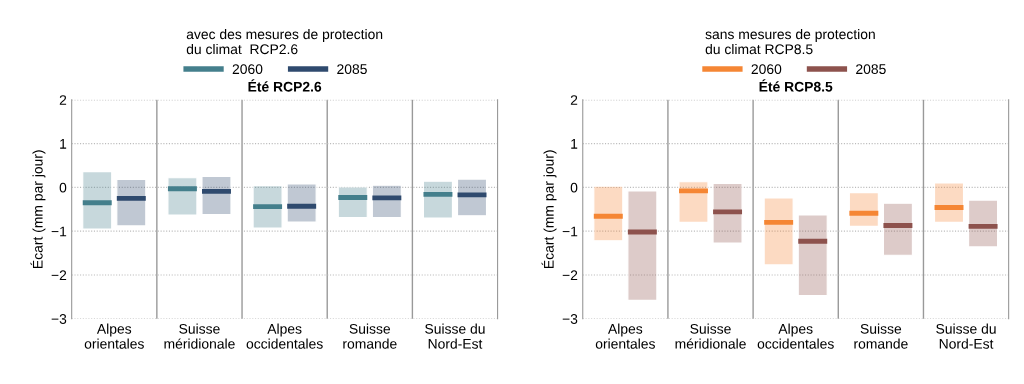 Image resolution: width=1024 pixels, height=384 pixels. I want to click on legend-title: sans mesures de protection du climat RCP8.5, so click(790, 41).